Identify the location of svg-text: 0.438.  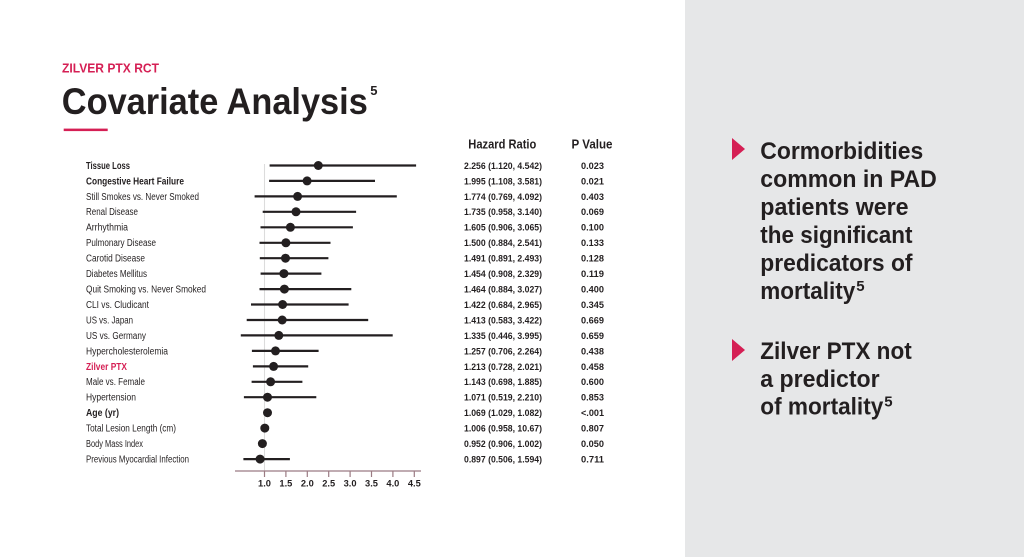
(592, 351).